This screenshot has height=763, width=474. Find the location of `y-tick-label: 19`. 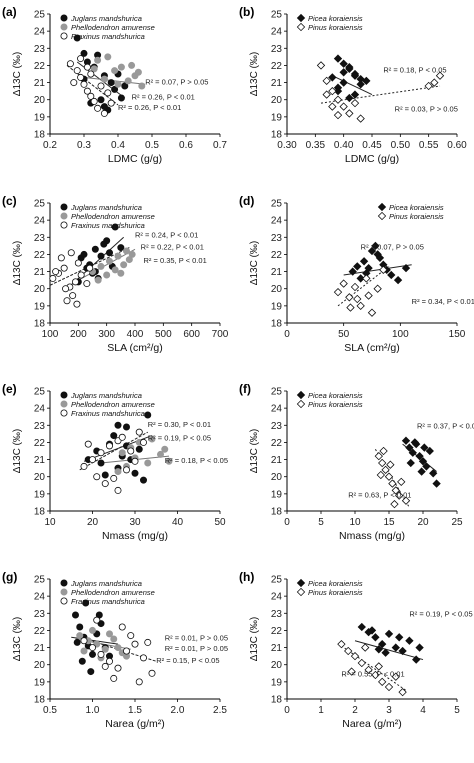

y-tick-label: 19 is located at coordinates (277, 306).